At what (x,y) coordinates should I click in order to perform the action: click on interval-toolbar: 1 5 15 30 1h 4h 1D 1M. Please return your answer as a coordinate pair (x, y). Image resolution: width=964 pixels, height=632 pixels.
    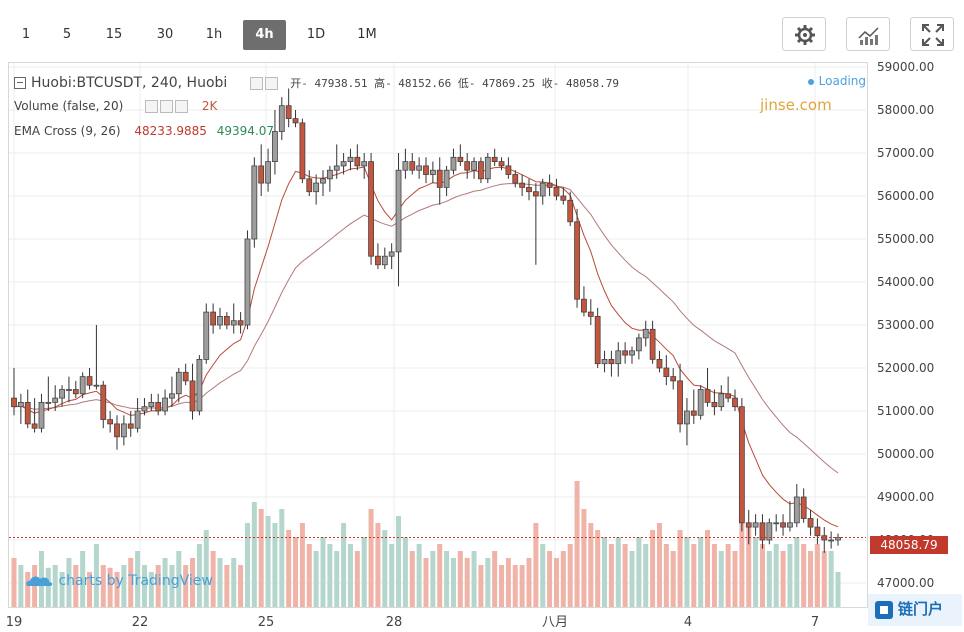
    Looking at the image, I should click on (482, 30).